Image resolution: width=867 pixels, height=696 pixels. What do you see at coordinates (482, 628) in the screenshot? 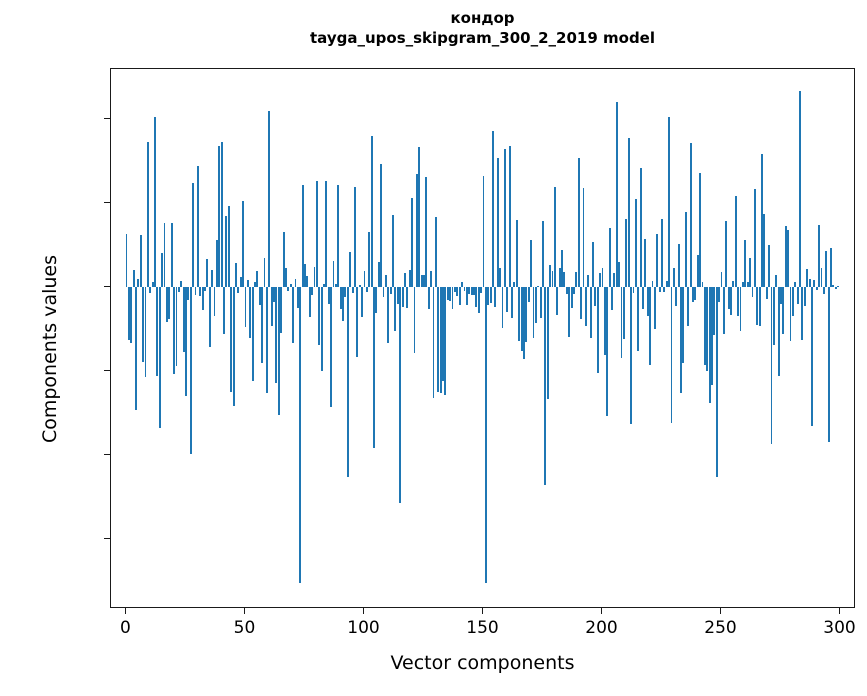
I see `x-tick-label: 150` at bounding box center [482, 628].